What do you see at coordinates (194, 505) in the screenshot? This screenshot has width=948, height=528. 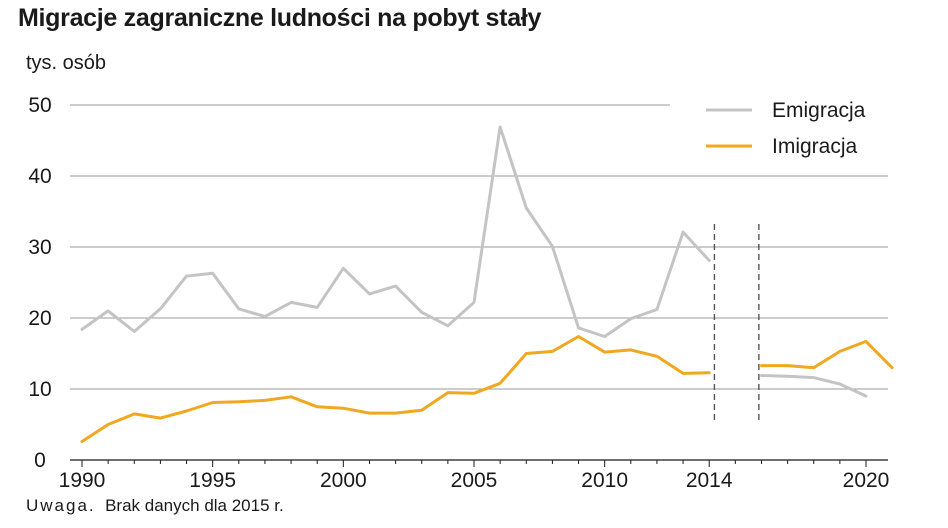 I see `note-text: Brak danych dla 2015 r.` at bounding box center [194, 505].